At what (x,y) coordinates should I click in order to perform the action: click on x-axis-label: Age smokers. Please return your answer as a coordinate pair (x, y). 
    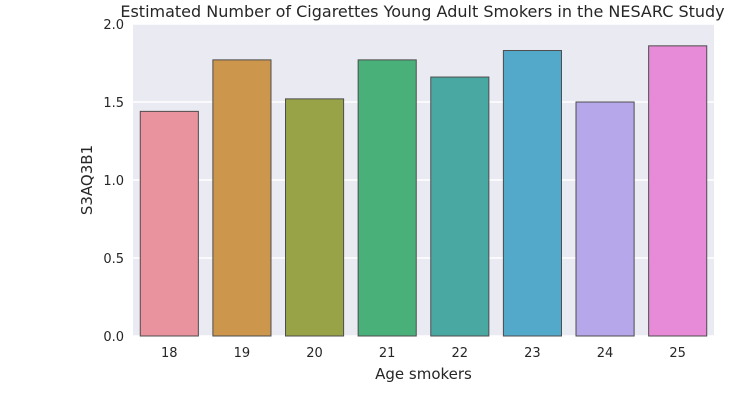
    Looking at the image, I should click on (423, 374).